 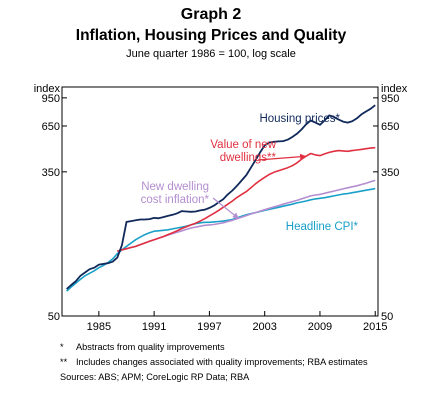 I want to click on annotation-arrow-line, so click(x=282, y=158).